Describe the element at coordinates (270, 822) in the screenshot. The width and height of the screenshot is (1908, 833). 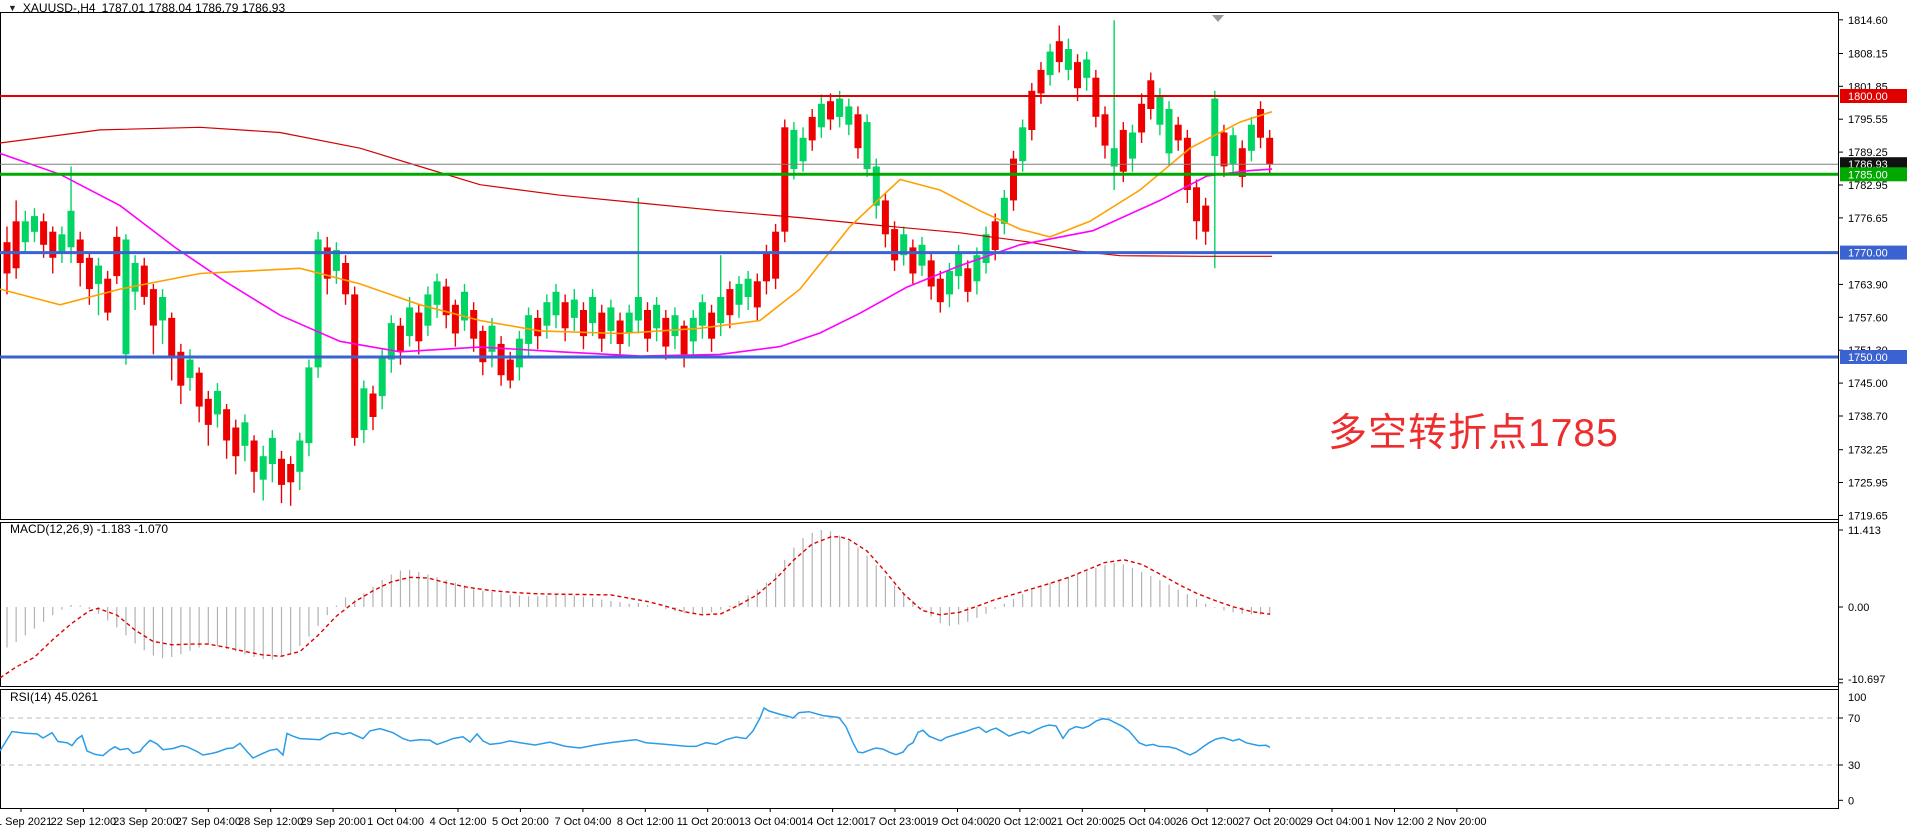
I see `svg-text: 28 Sep 12:00` at that location.